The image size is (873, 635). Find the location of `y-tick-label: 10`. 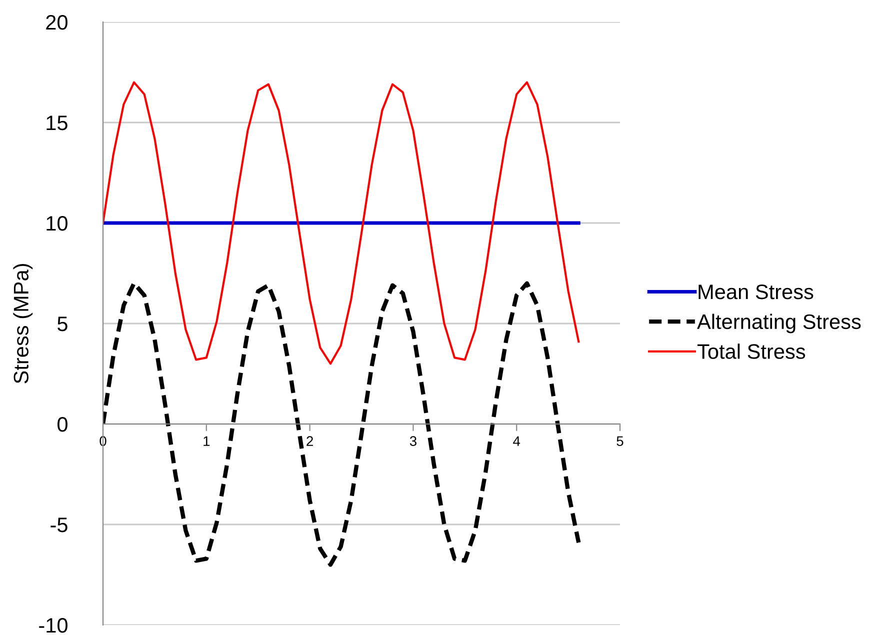

y-tick-label: 10 is located at coordinates (57, 223).